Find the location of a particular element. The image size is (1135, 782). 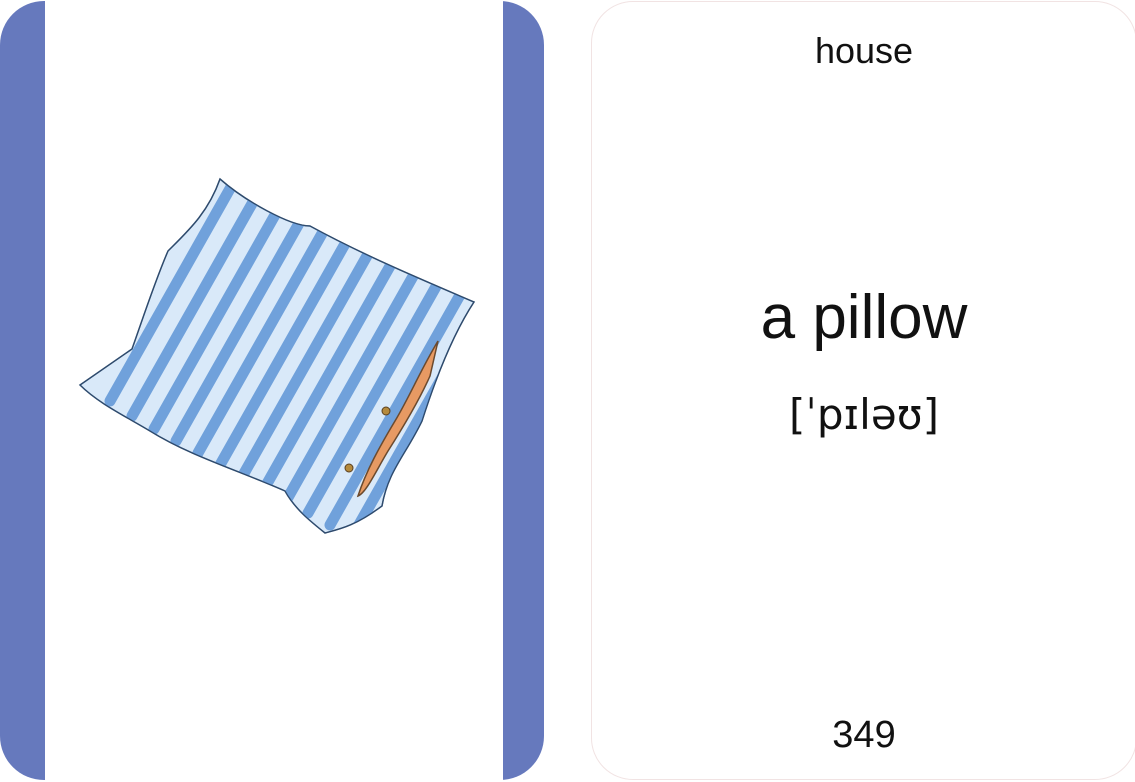

right-color-band is located at coordinates (523, 390).